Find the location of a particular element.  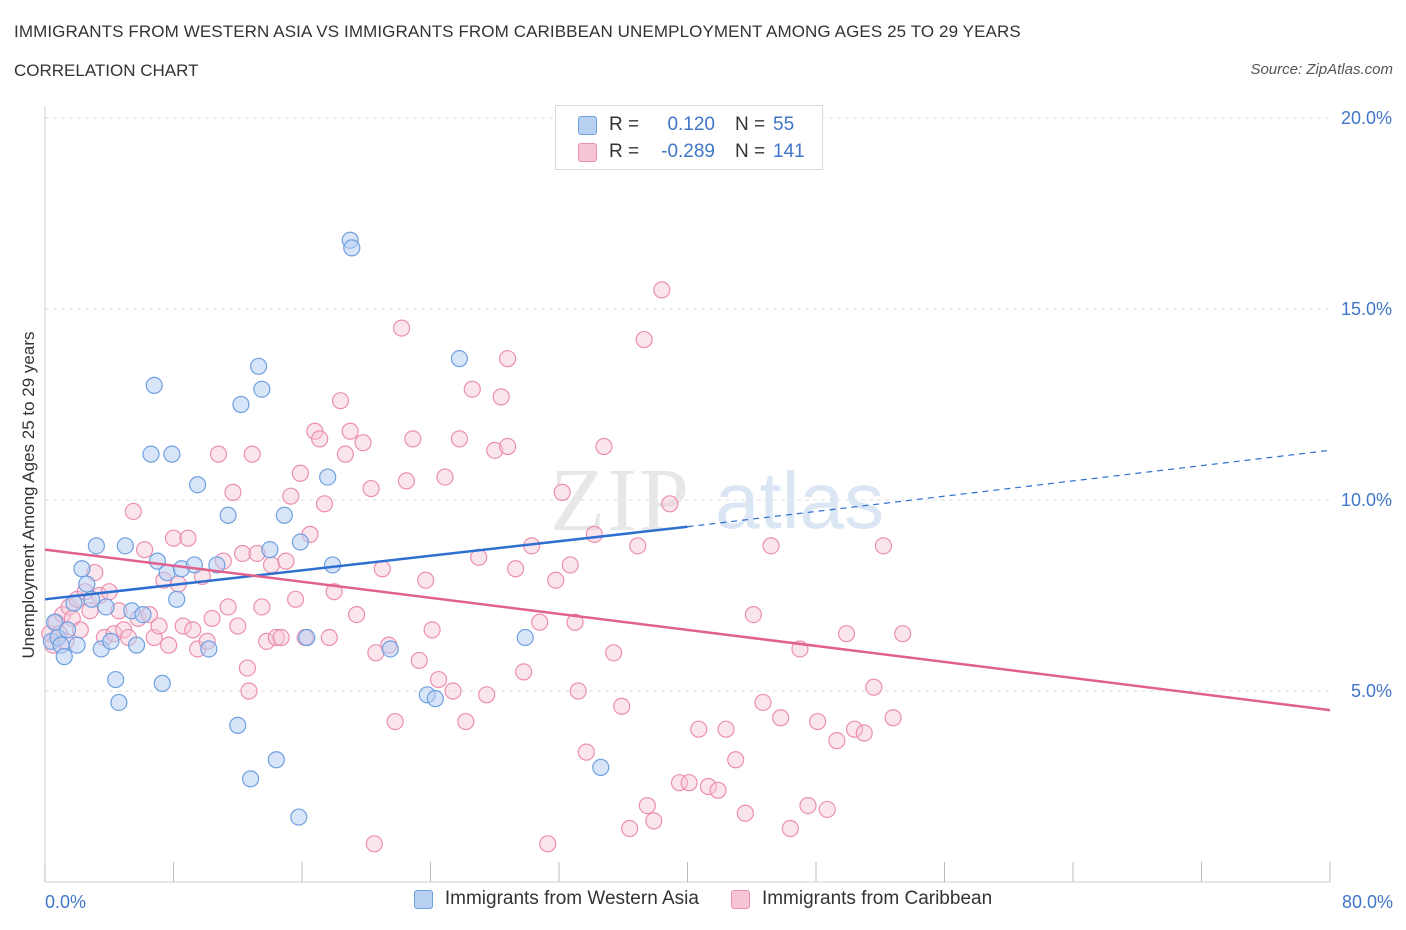

legend-item-western-asia: Immigrants from Western Asia is located at coordinates (556, 899).